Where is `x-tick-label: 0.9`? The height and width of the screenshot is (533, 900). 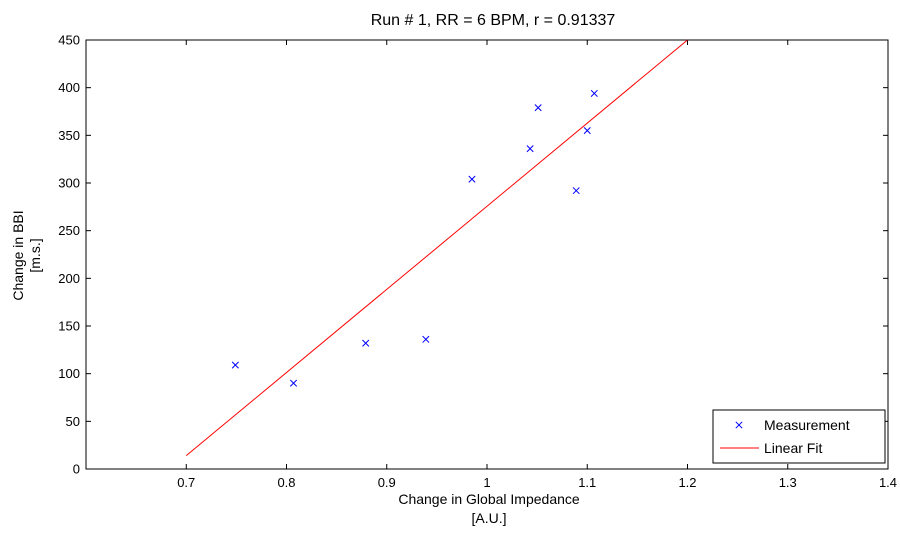 x-tick-label: 0.9 is located at coordinates (387, 482).